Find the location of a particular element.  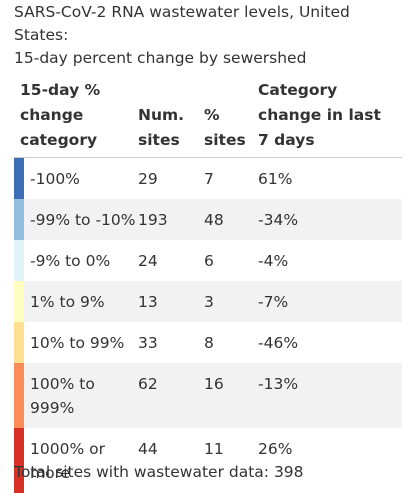

category-change-cell: -13% is located at coordinates (330, 395).